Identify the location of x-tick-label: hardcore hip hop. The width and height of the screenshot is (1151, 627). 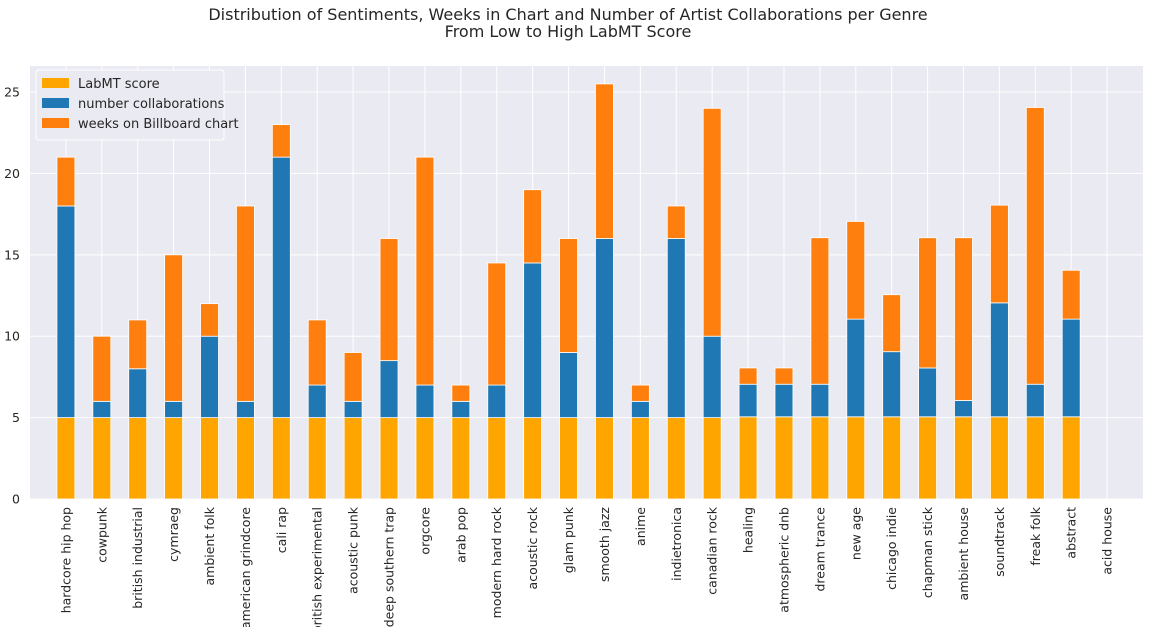
(65, 560).